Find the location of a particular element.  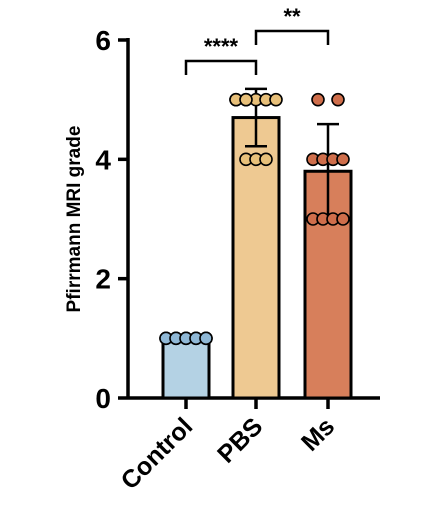

x-tick-label-ms: Ms is located at coordinates (318, 434).